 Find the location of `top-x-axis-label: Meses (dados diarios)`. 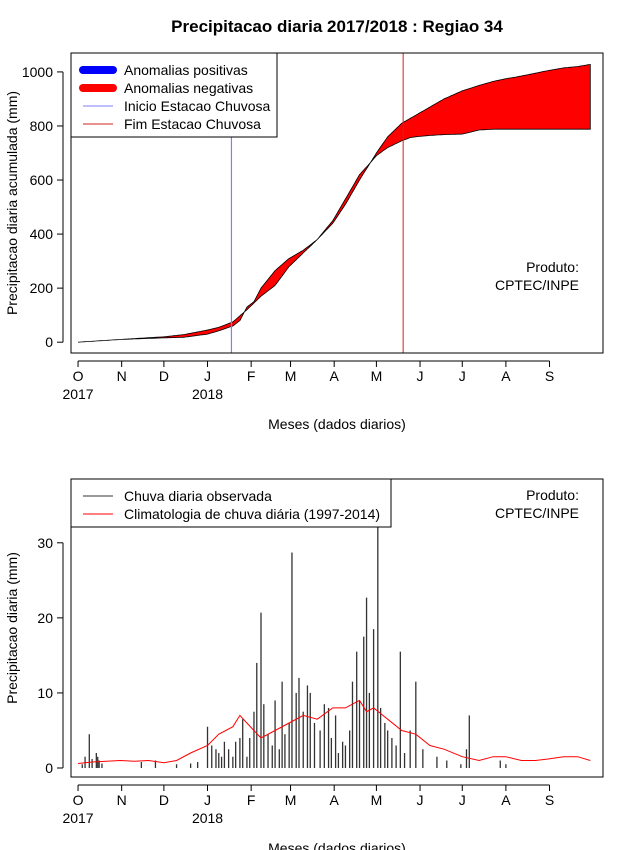

top-x-axis-label: Meses (dados diarios) is located at coordinates (337, 424).